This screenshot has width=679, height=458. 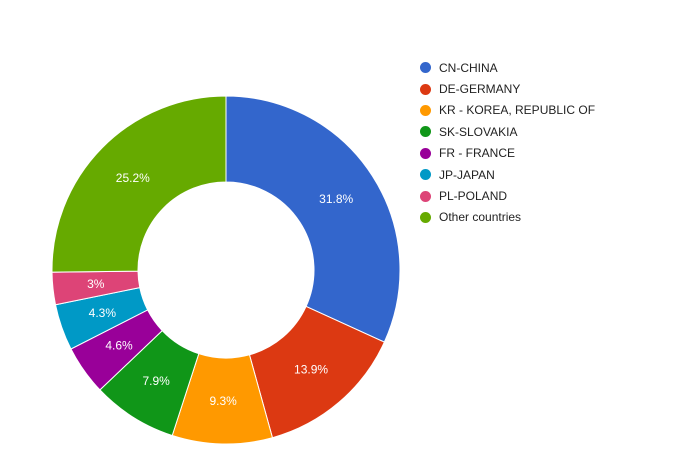 I want to click on legend-label: Other countries, so click(x=480, y=217).